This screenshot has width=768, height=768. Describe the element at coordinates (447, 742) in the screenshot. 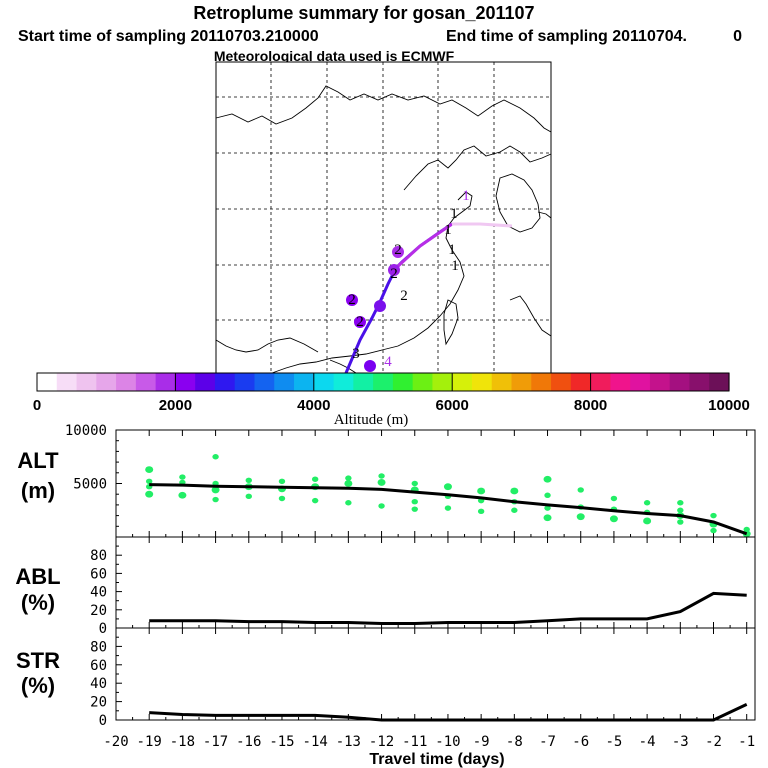

I see `x-tick-label: -10` at that location.